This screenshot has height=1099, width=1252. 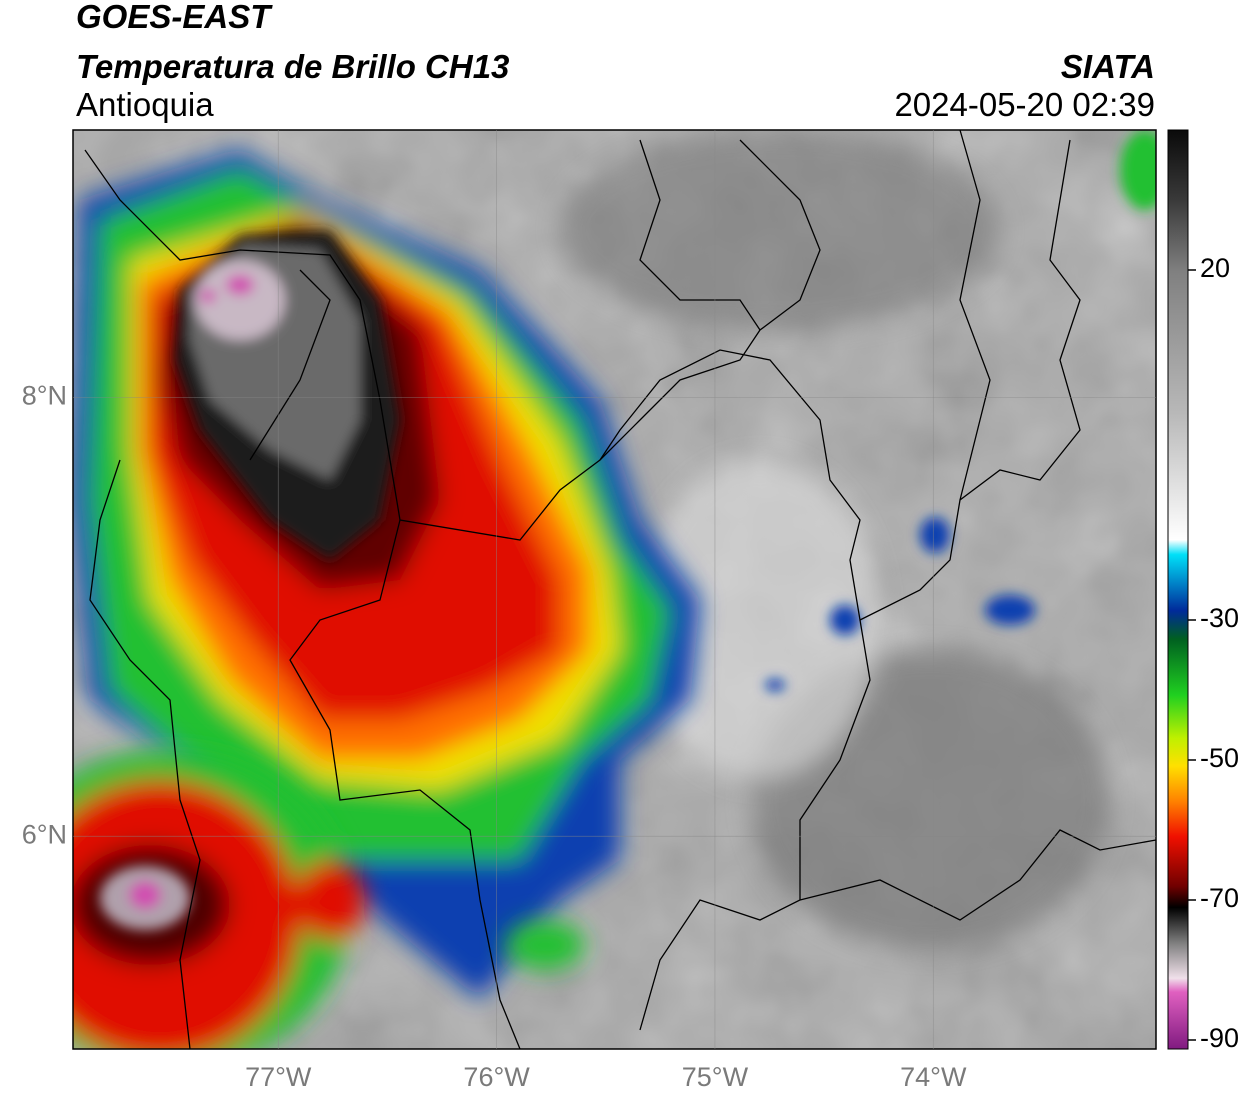 I want to click on product-title: Temperatura de Brillo CH13, so click(x=292, y=66).